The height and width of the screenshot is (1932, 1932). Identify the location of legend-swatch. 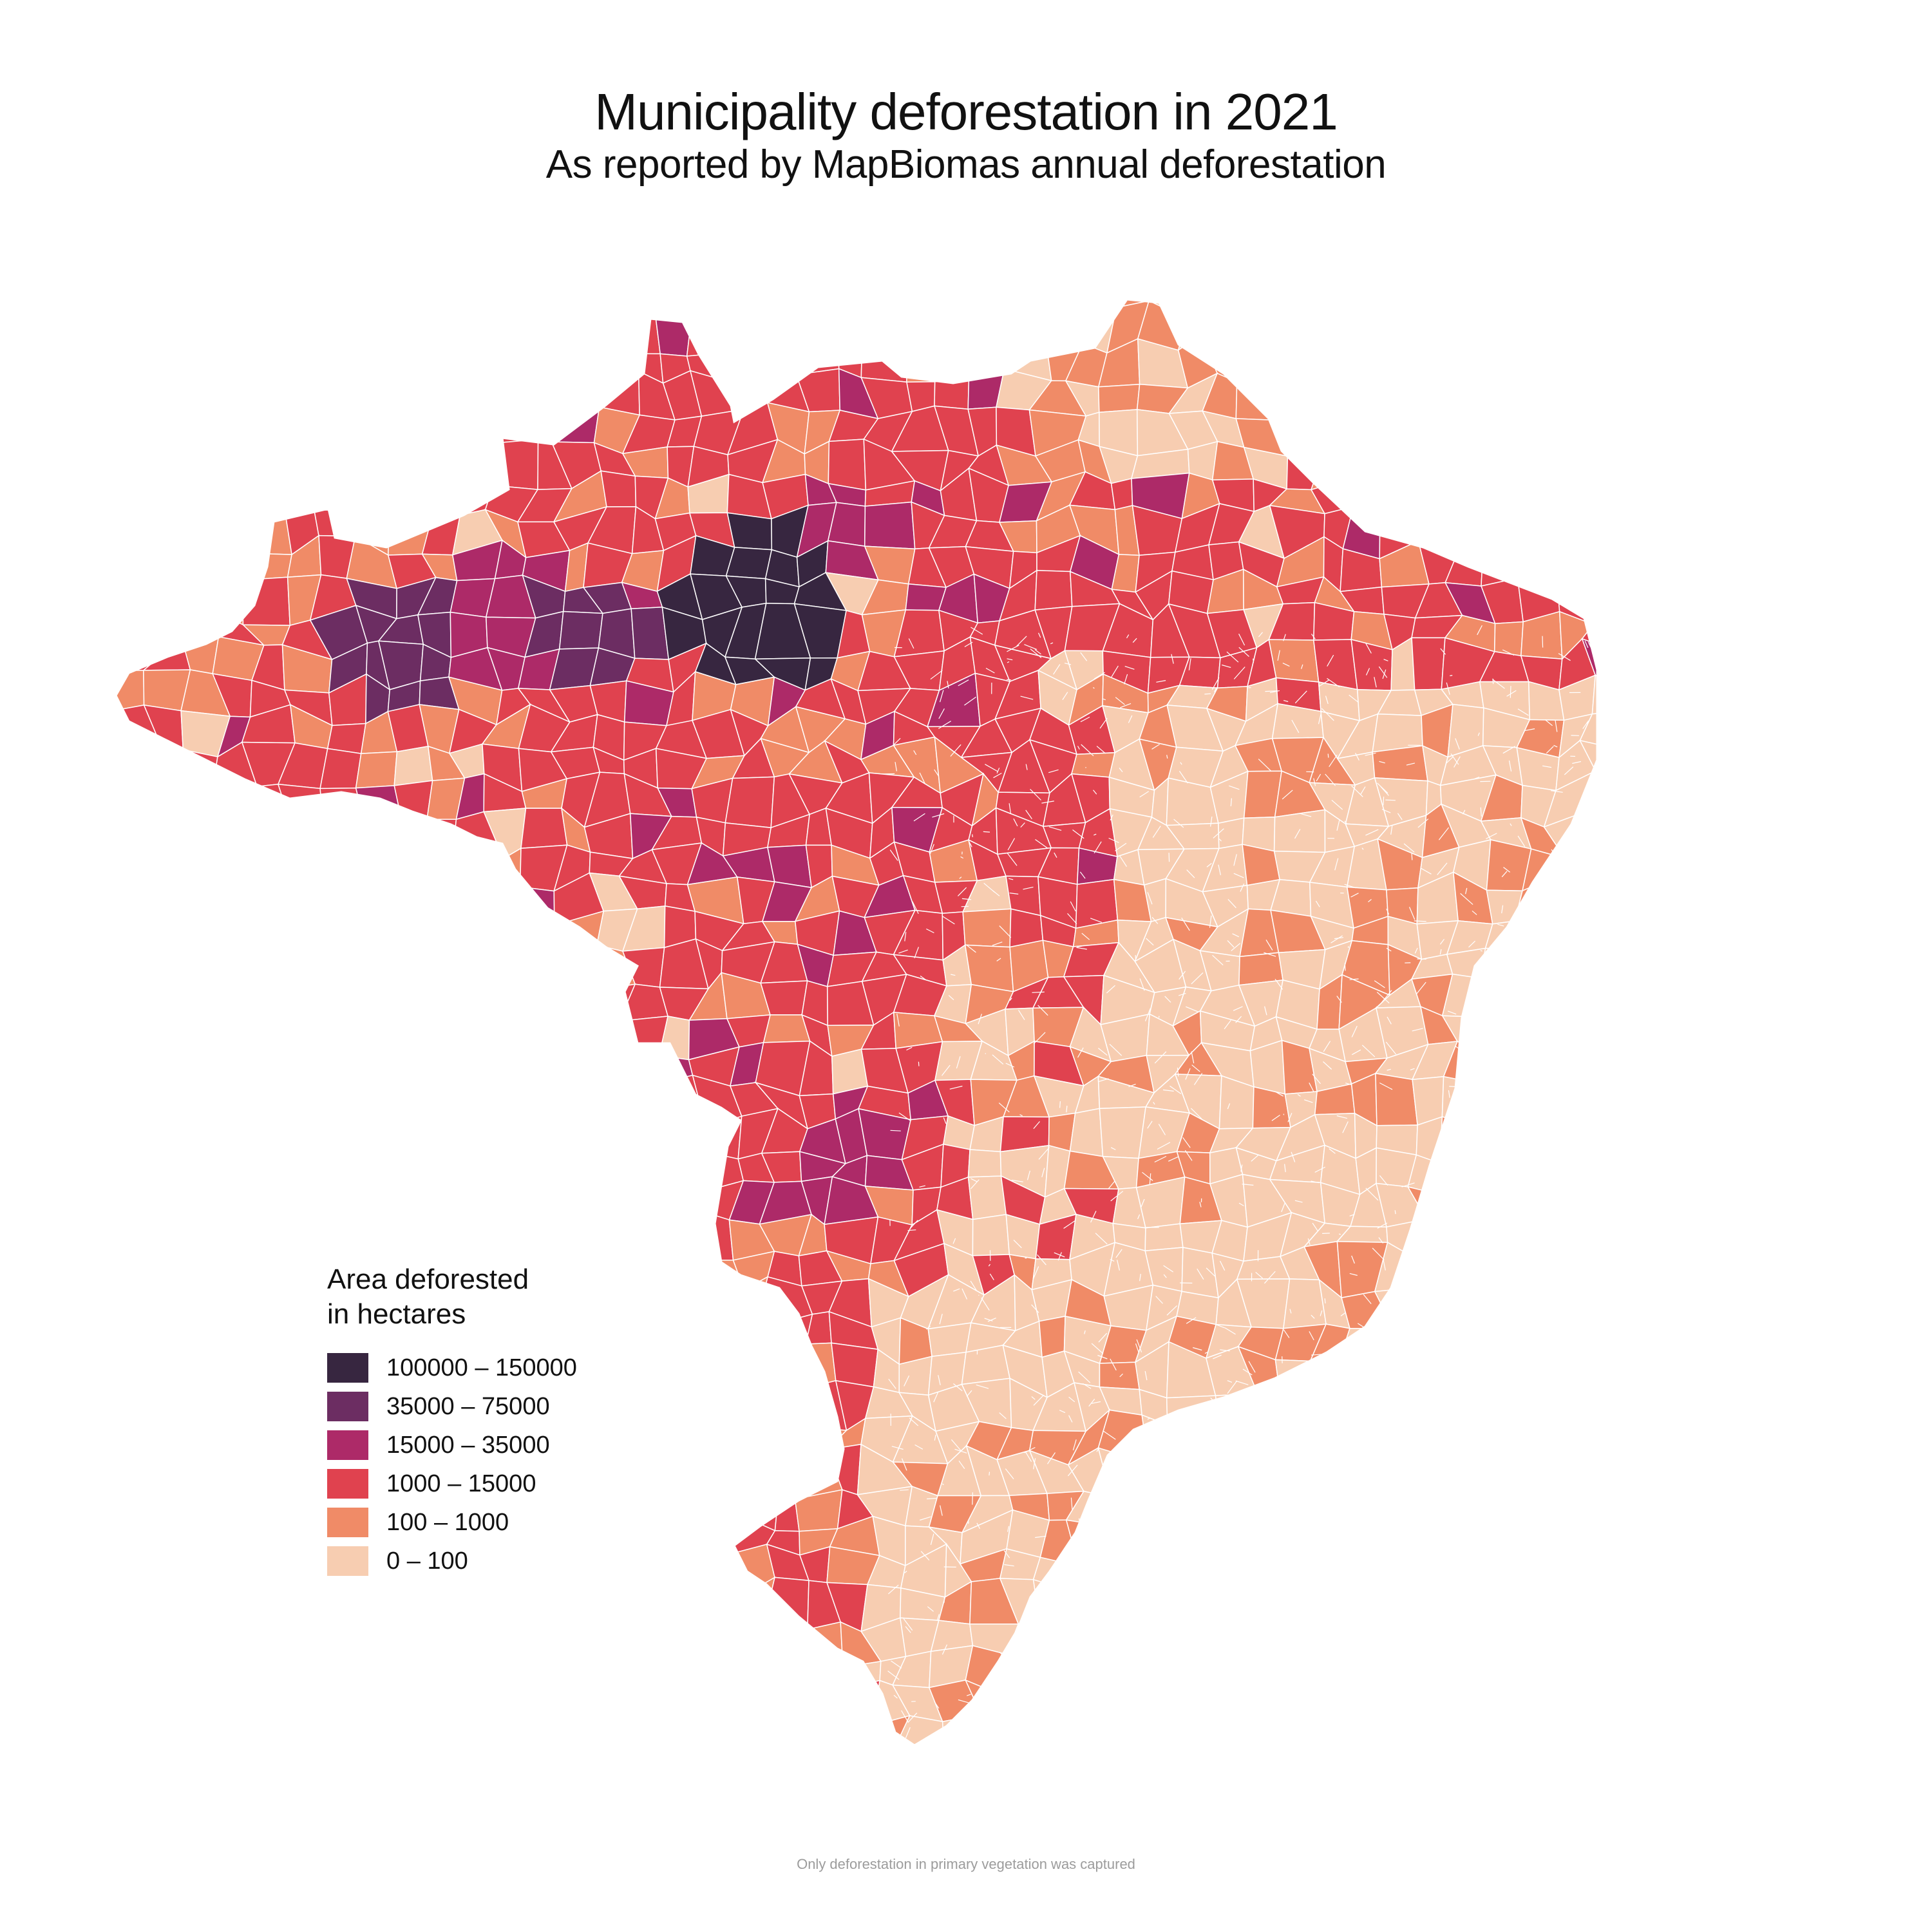
(348, 1445).